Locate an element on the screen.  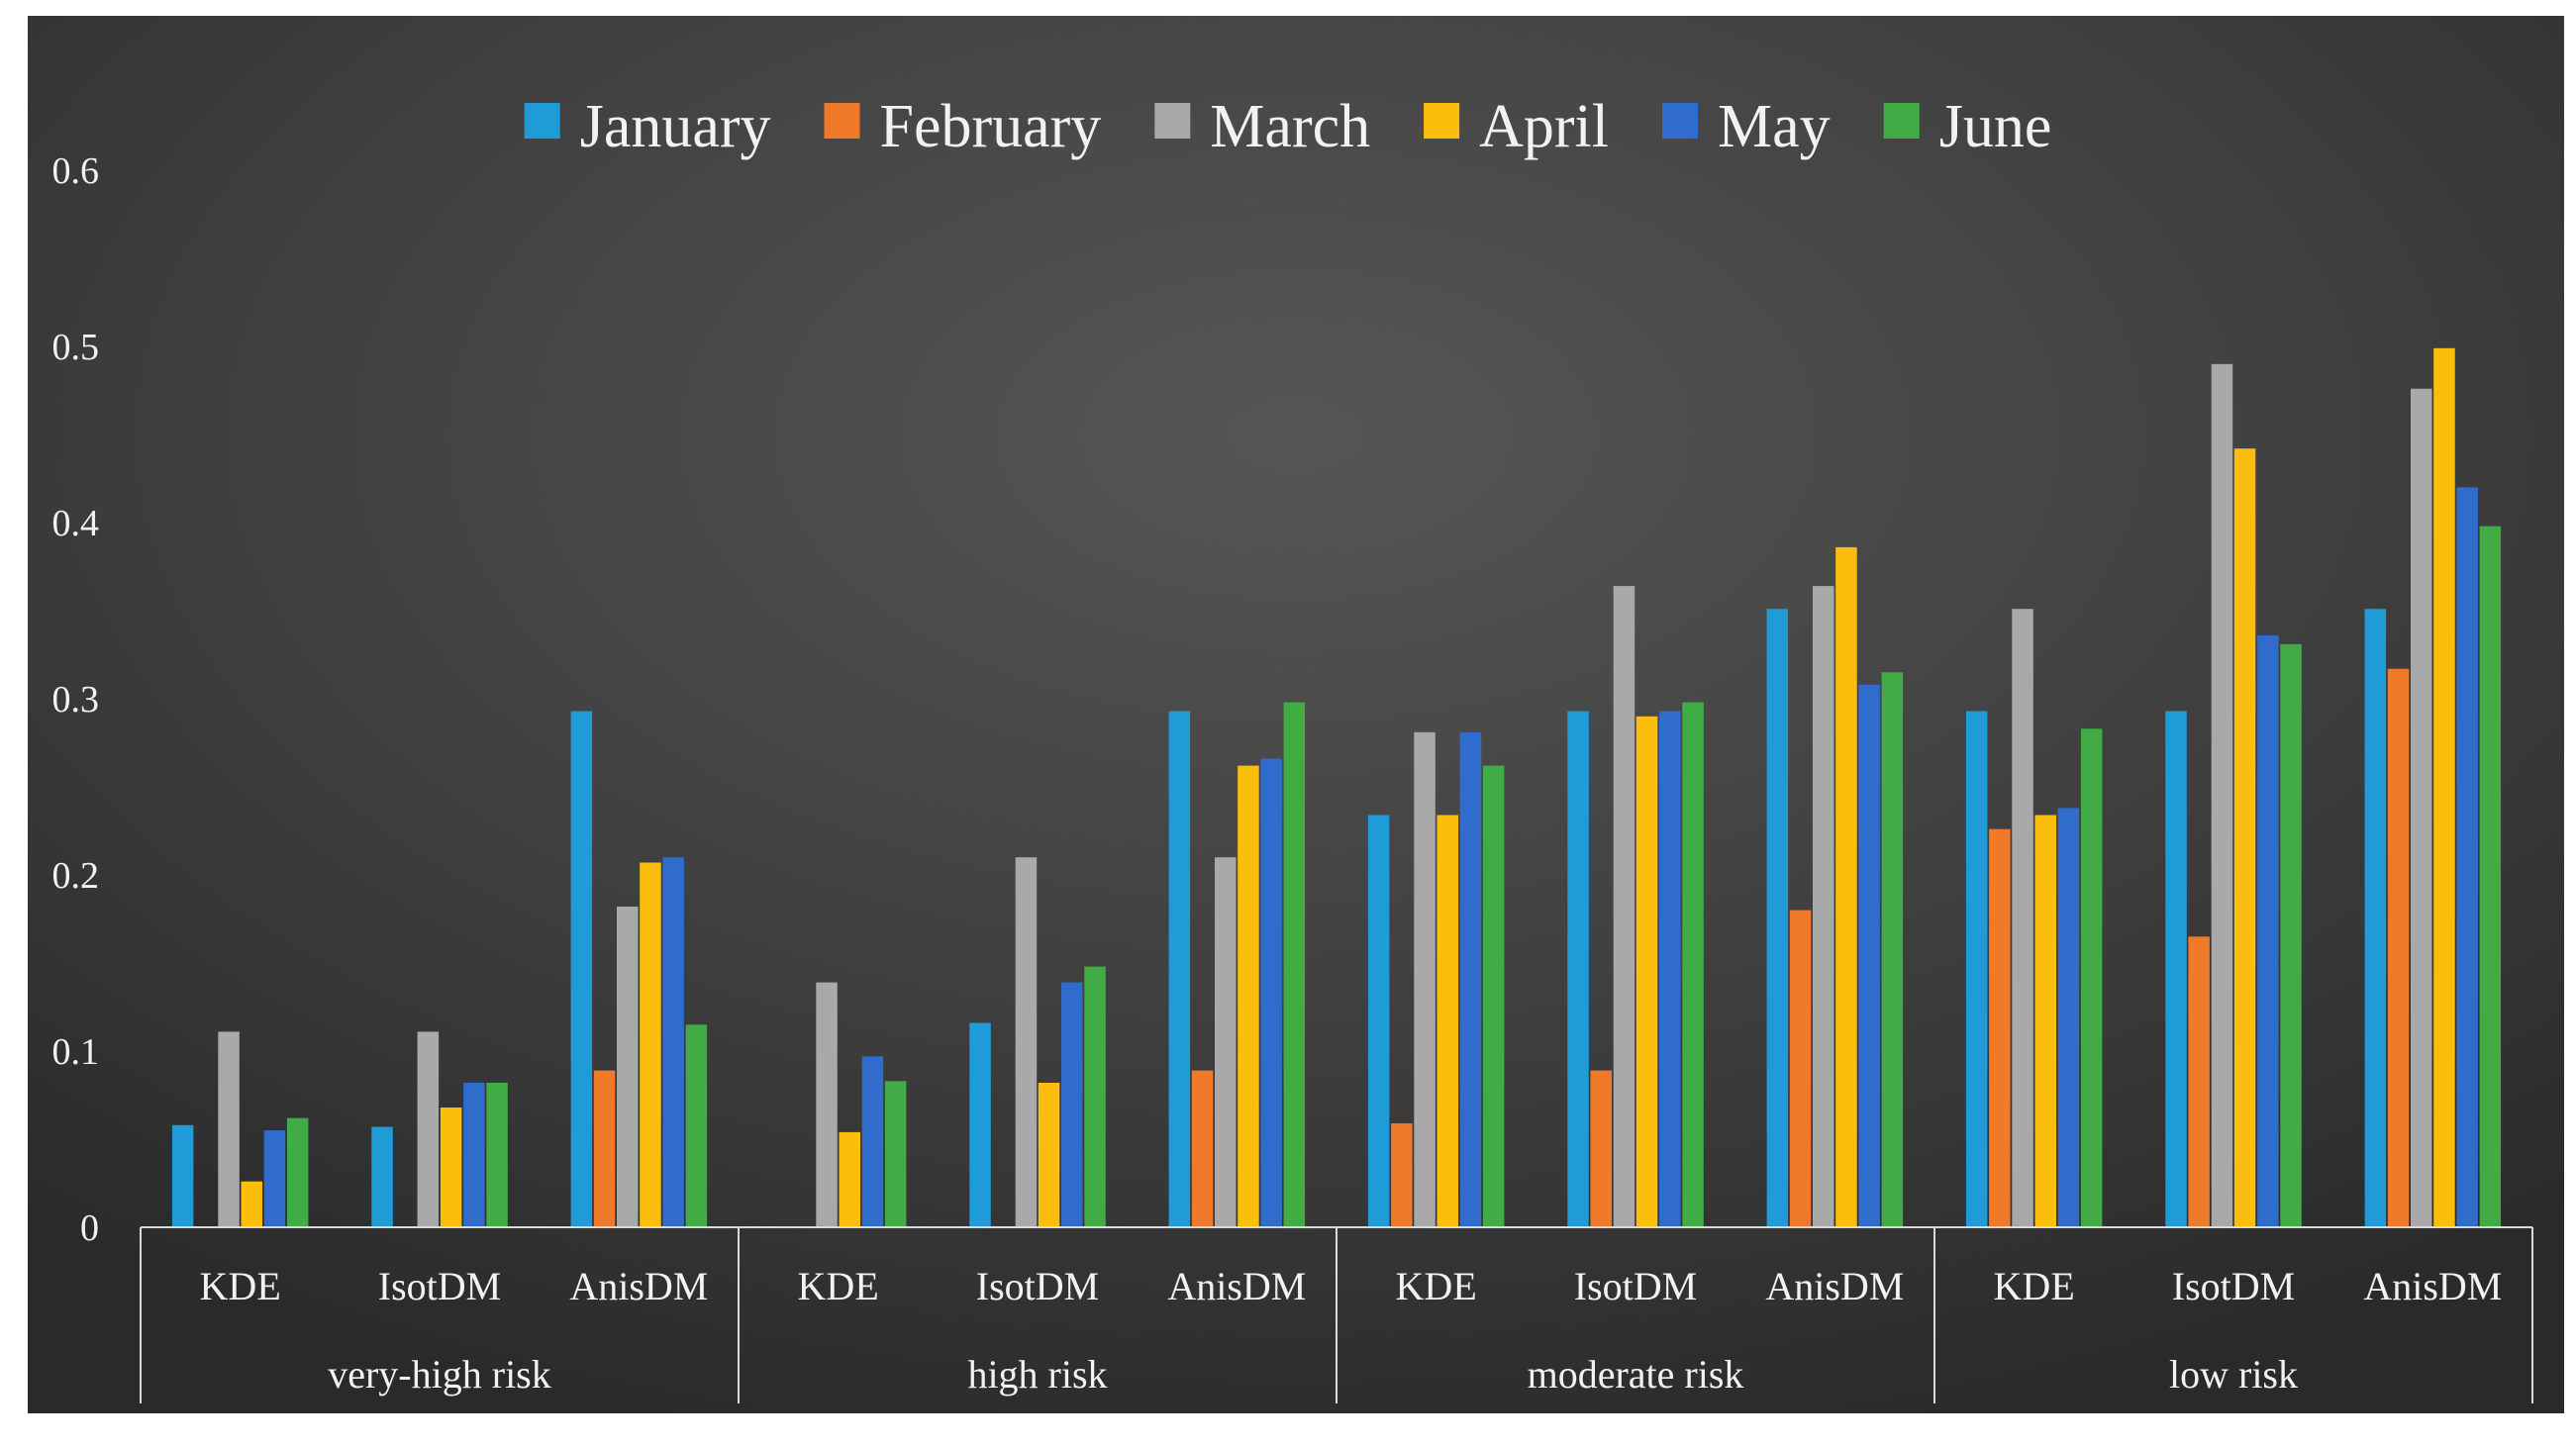
legend-swatch-february is located at coordinates (842, 121).